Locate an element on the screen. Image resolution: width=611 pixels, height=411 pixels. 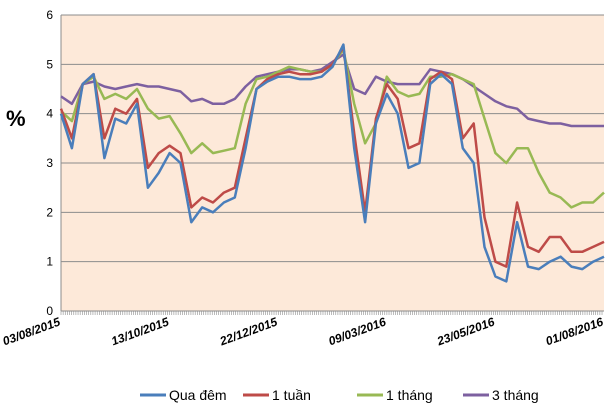
y-tick-label: 2 is located at coordinates (49, 212).